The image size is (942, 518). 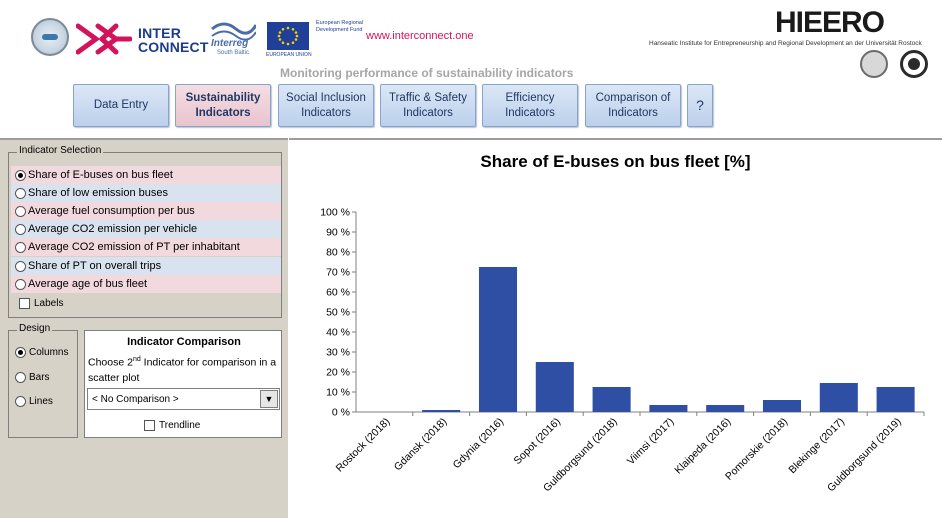 What do you see at coordinates (421, 445) in the screenshot?
I see `x-tick-label: Gdansk (2018)` at bounding box center [421, 445].